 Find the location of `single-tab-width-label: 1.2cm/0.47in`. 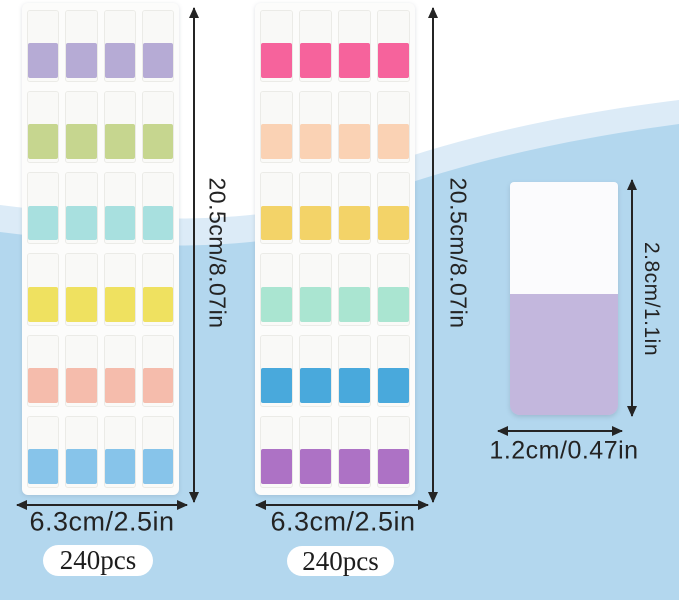

single-tab-width-label: 1.2cm/0.47in is located at coordinates (564, 450).